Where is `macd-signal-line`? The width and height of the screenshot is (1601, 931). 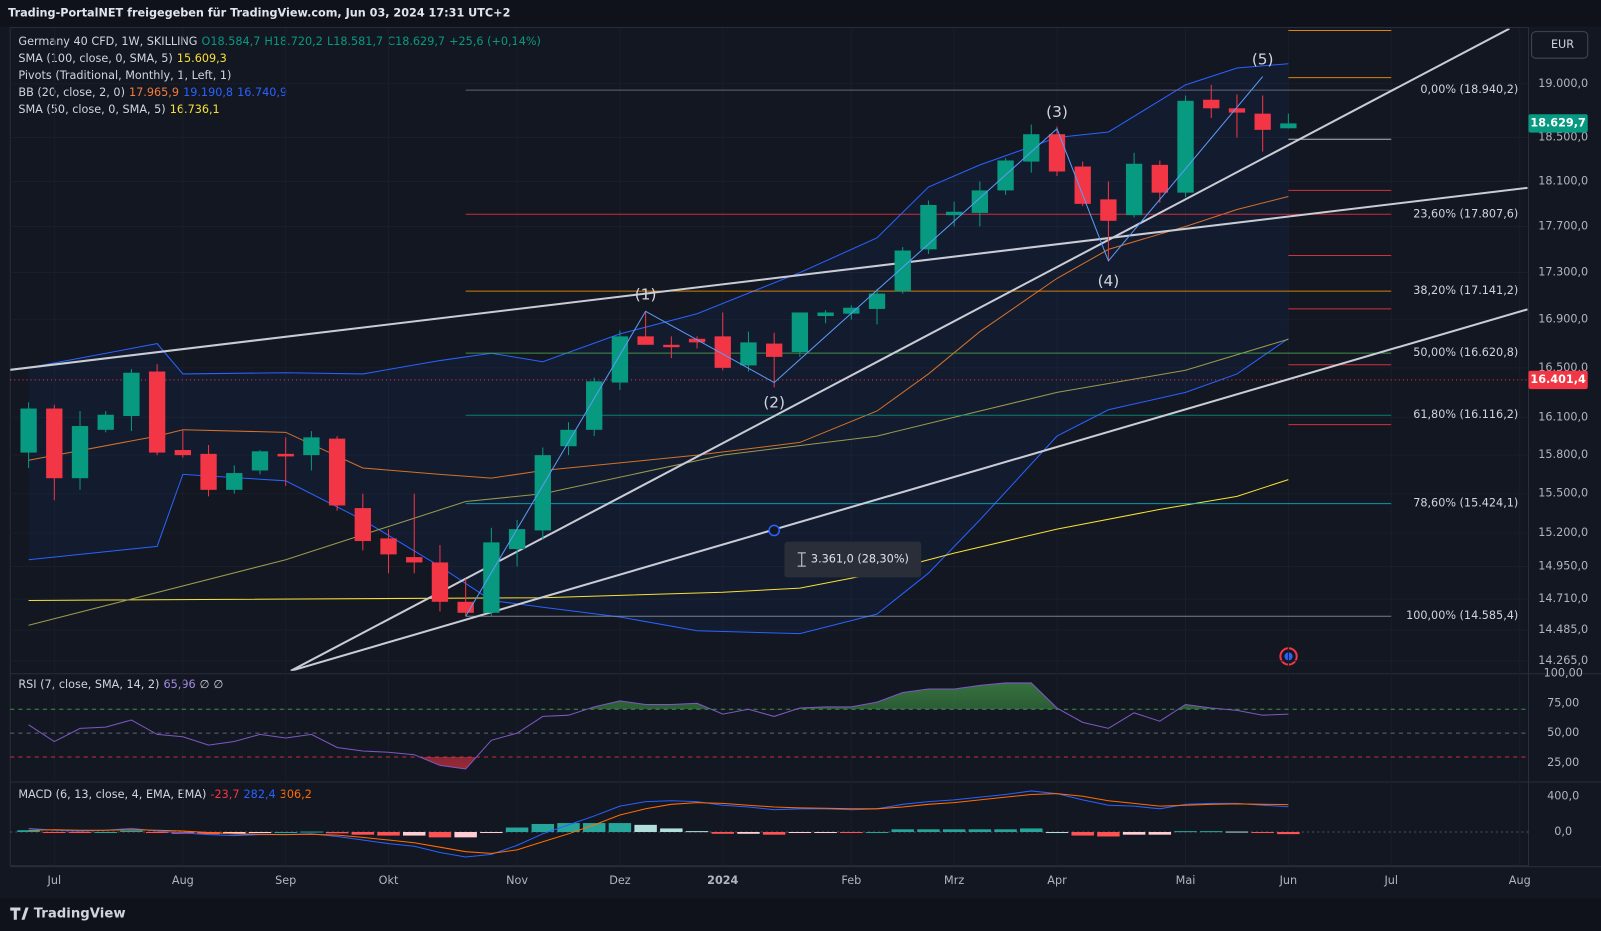
macd-signal-line is located at coordinates (658, 823).